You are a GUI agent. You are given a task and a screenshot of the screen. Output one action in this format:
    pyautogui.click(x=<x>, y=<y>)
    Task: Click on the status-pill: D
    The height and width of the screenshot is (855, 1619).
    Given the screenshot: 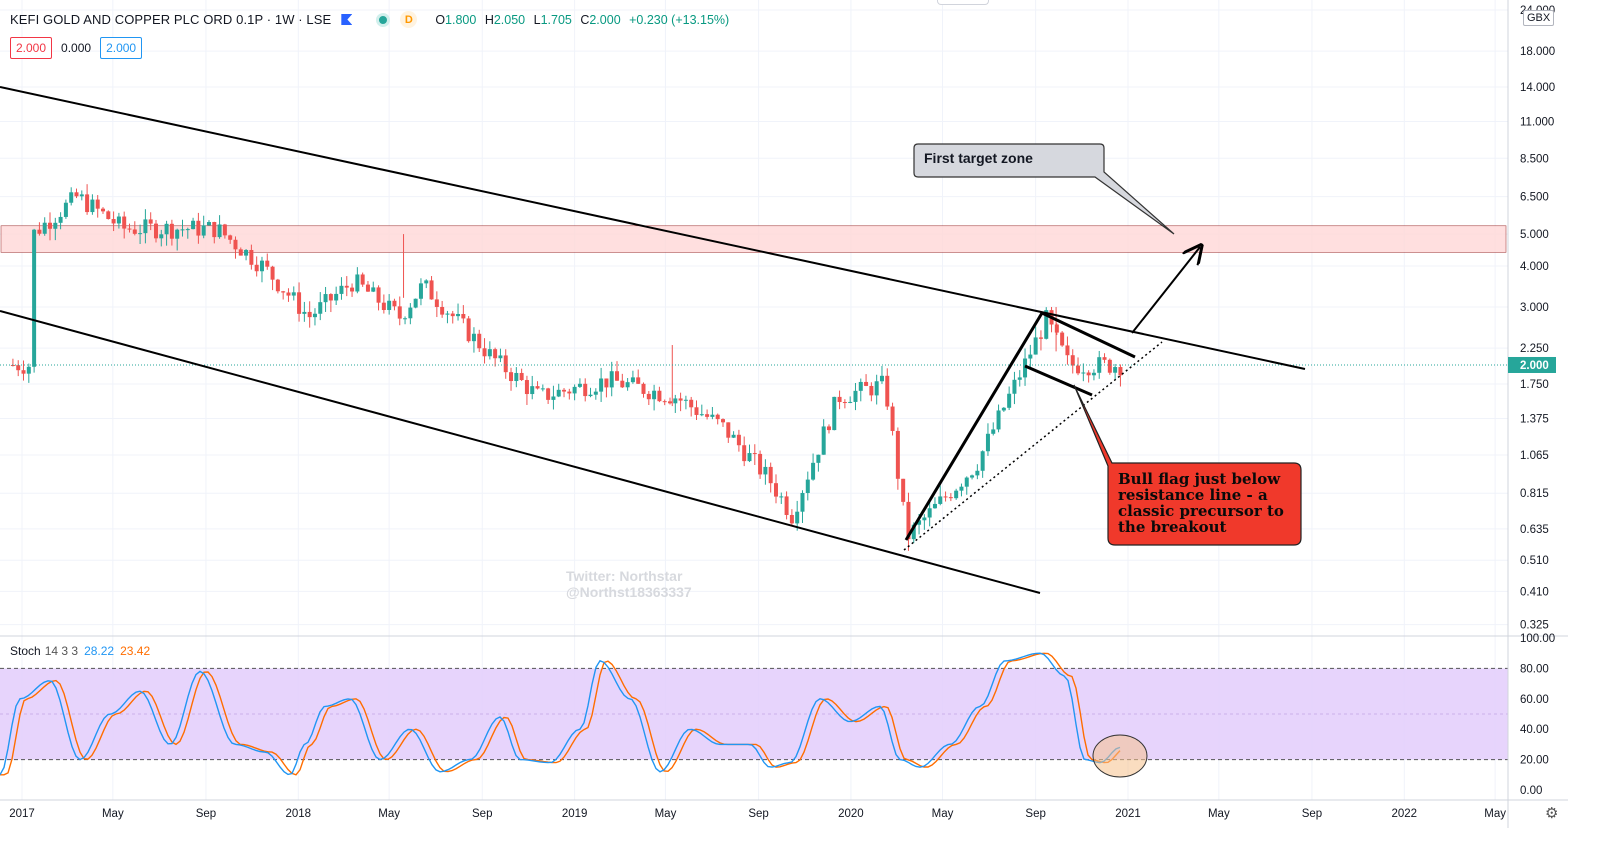 What is the action you would take?
    pyautogui.click(x=396, y=19)
    